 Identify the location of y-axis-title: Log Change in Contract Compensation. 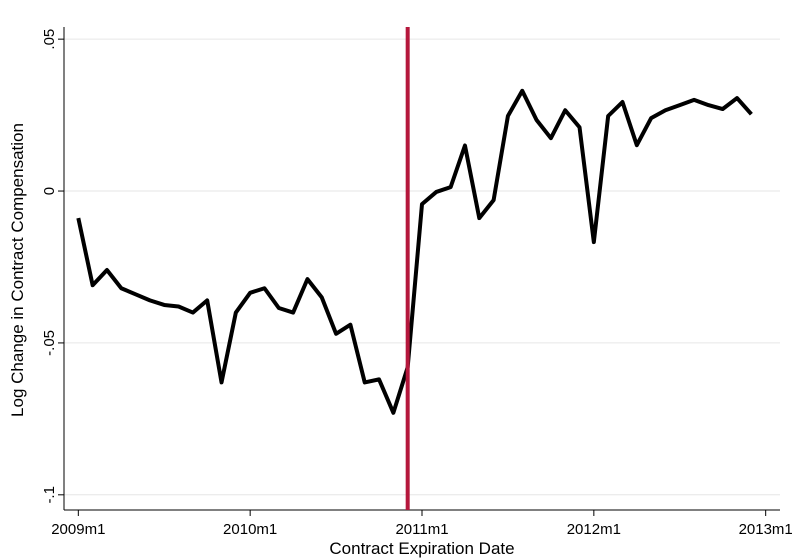
(17, 270).